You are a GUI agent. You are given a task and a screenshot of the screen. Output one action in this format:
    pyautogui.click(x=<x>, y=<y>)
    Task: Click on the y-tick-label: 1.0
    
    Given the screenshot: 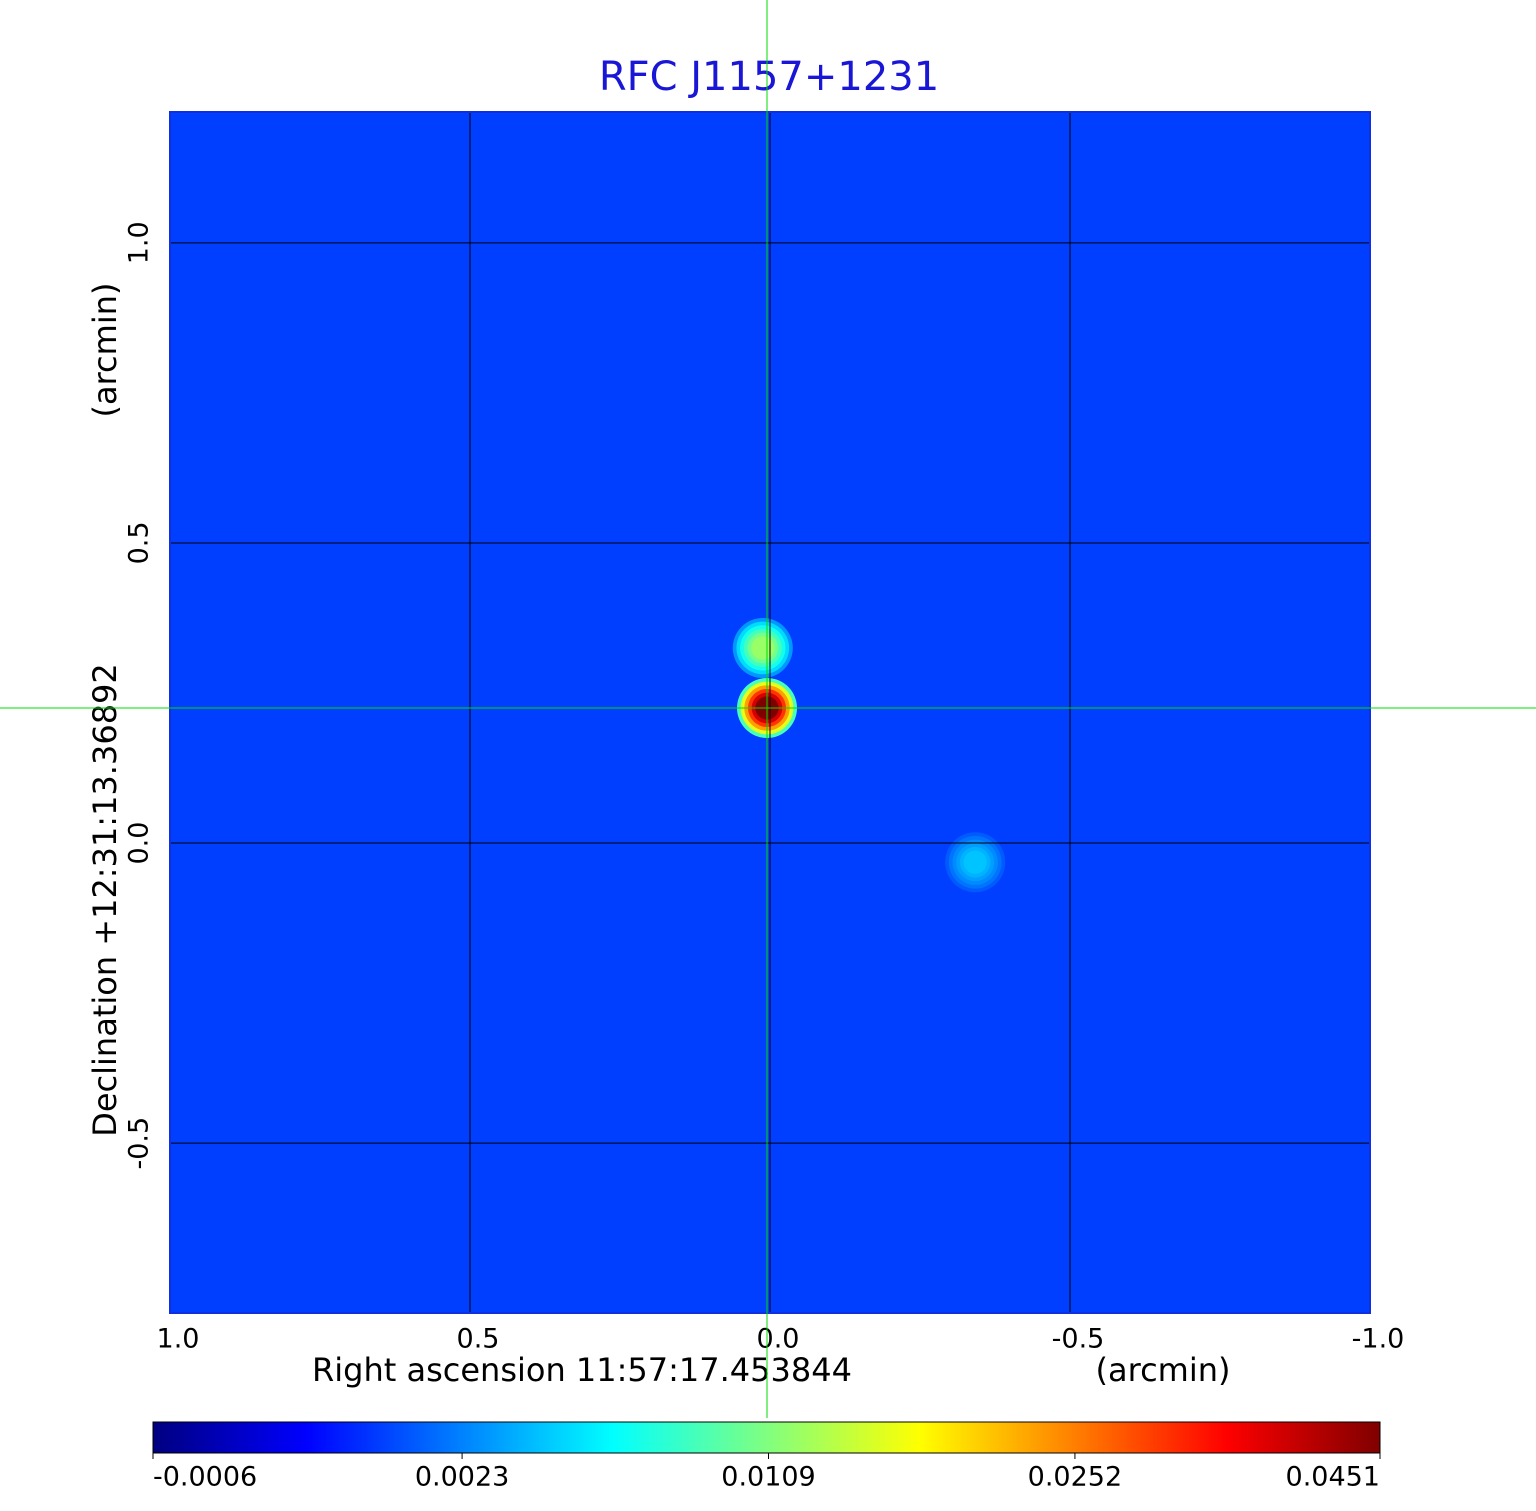 What is the action you would take?
    pyautogui.click(x=139, y=242)
    